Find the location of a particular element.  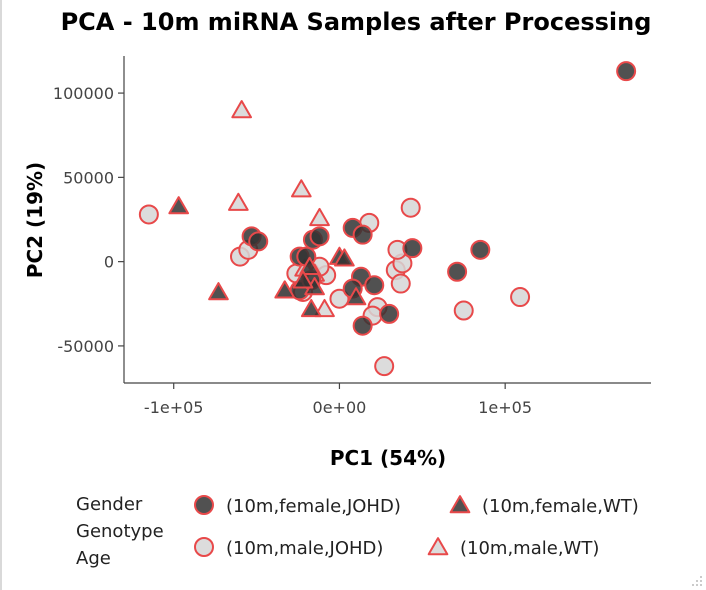

y-tick-label: 0 is located at coordinates (109, 262).